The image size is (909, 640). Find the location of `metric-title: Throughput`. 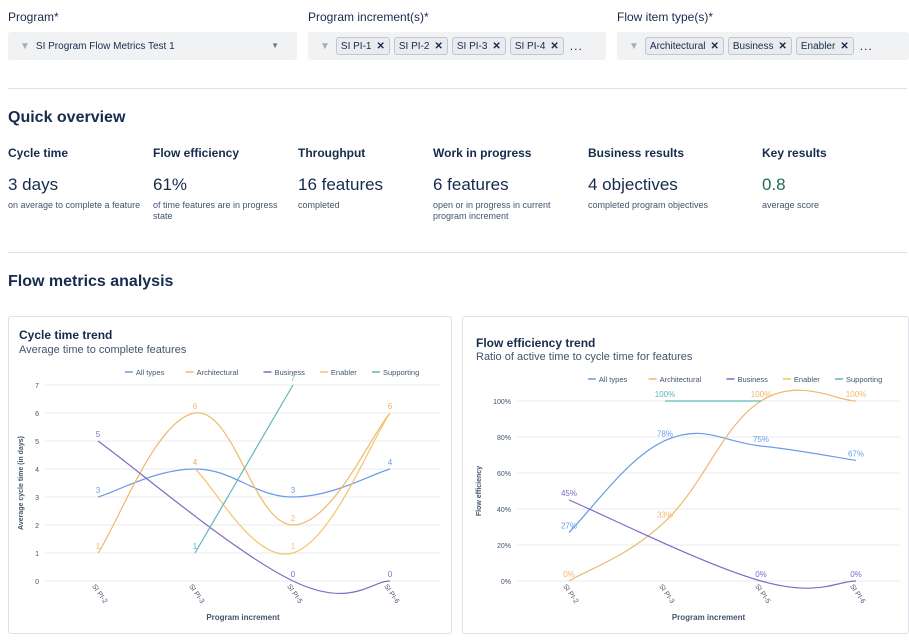

metric-title: Throughput is located at coordinates (332, 153).